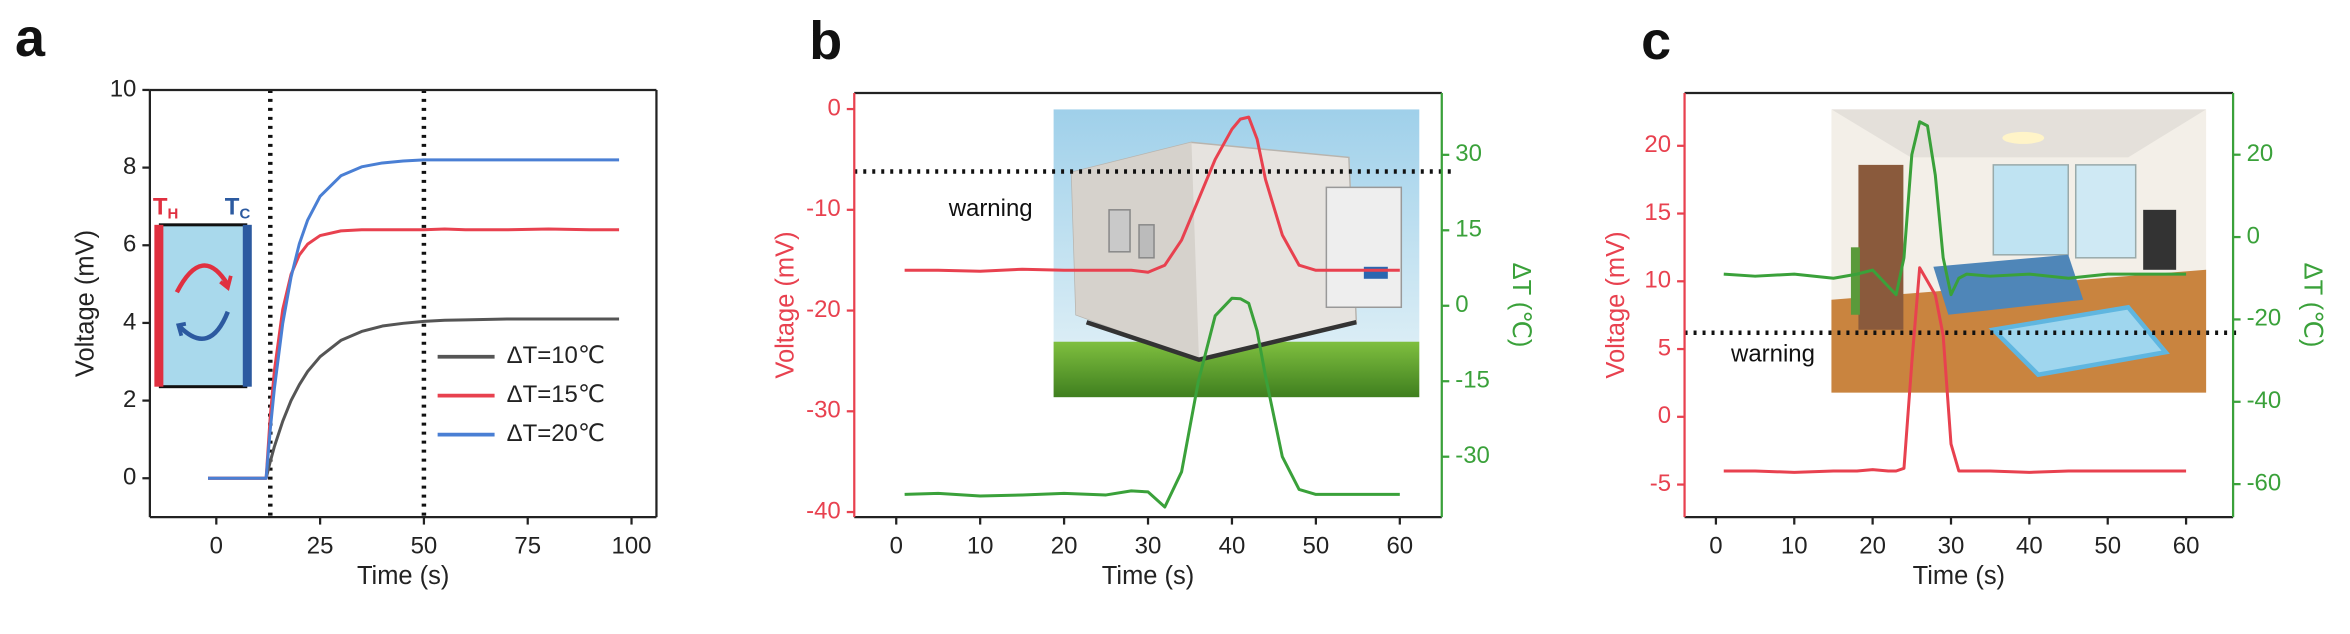  Describe the element at coordinates (30, 38) in the screenshot. I see `panel-label: a` at that location.